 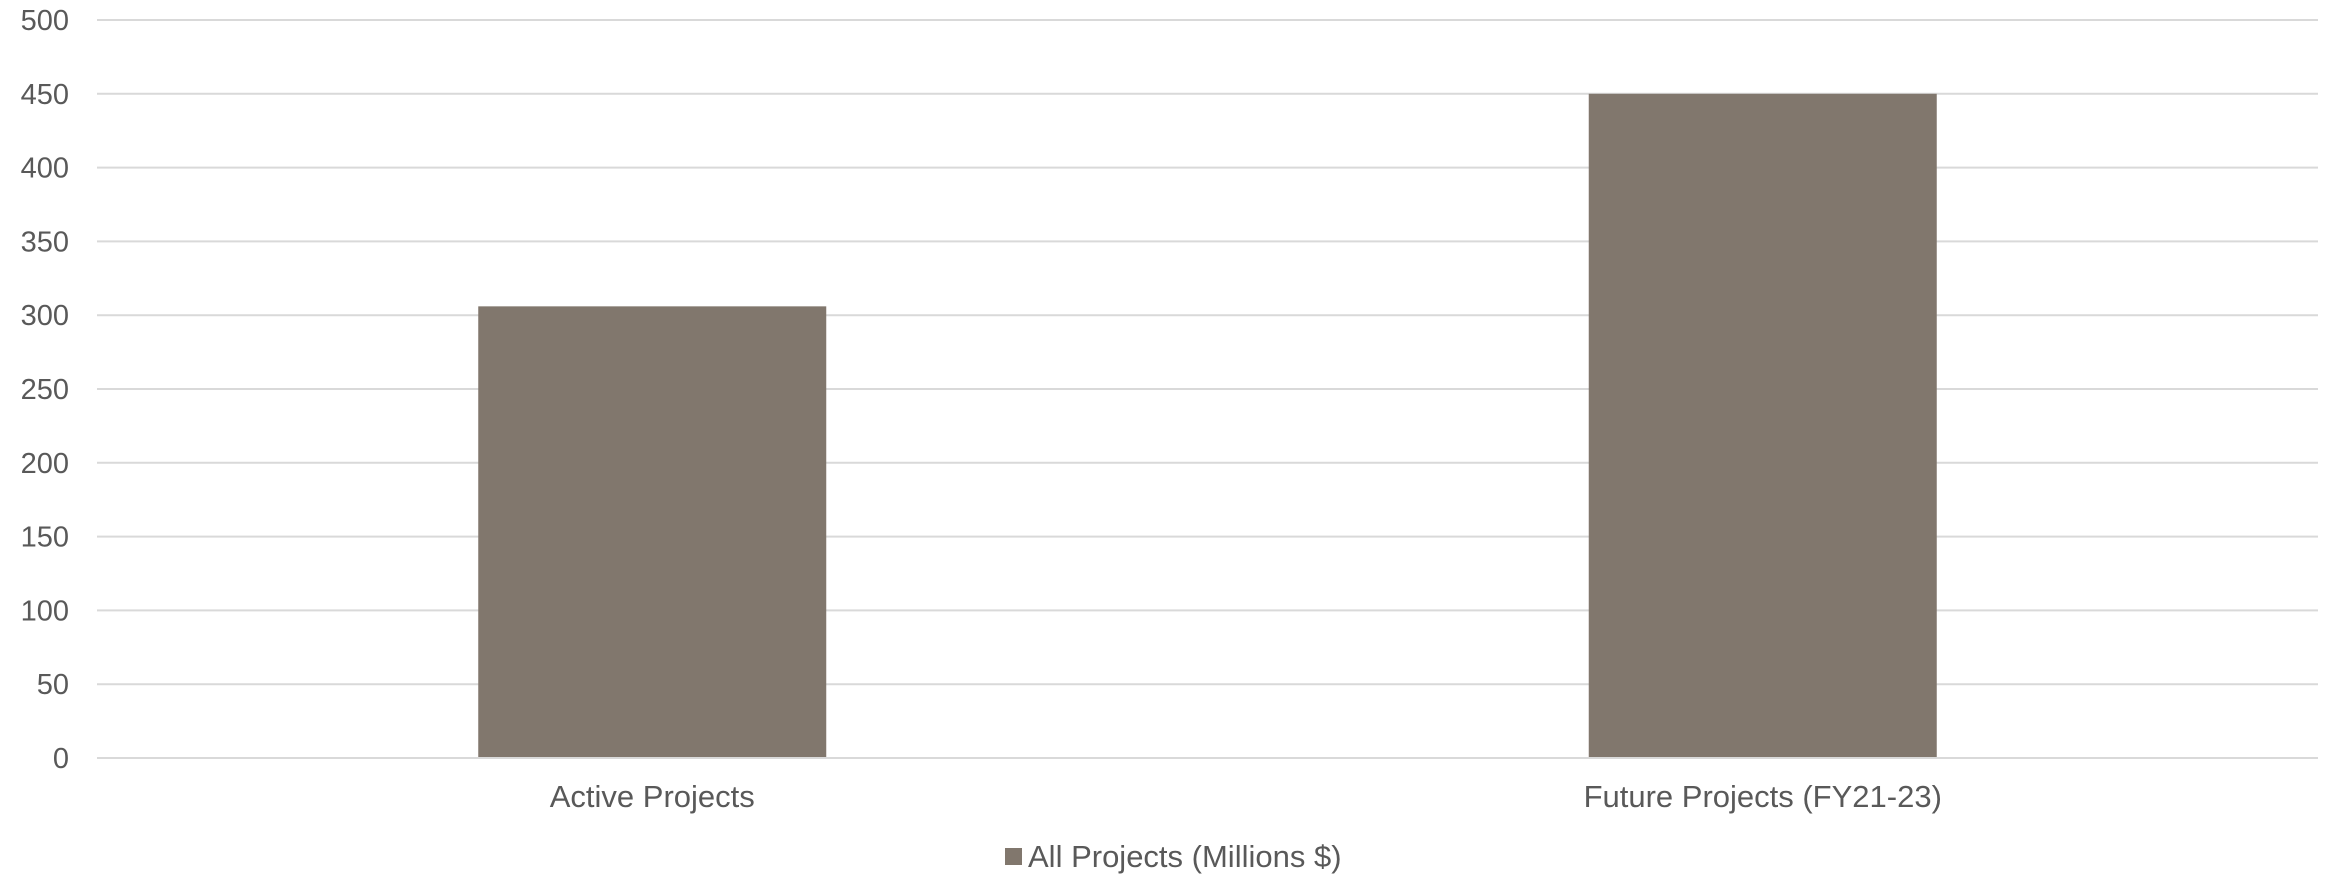 What do you see at coordinates (45, 538) in the screenshot?
I see `y-tick-label: 150` at bounding box center [45, 538].